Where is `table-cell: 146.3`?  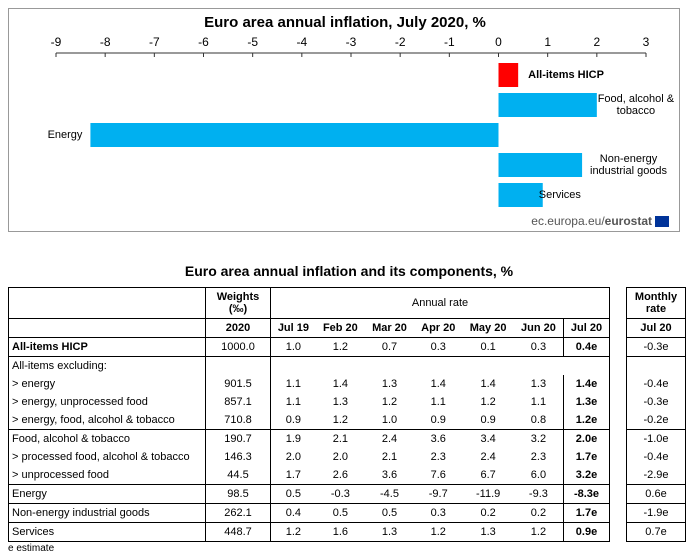 table-cell: 146.3 is located at coordinates (238, 457).